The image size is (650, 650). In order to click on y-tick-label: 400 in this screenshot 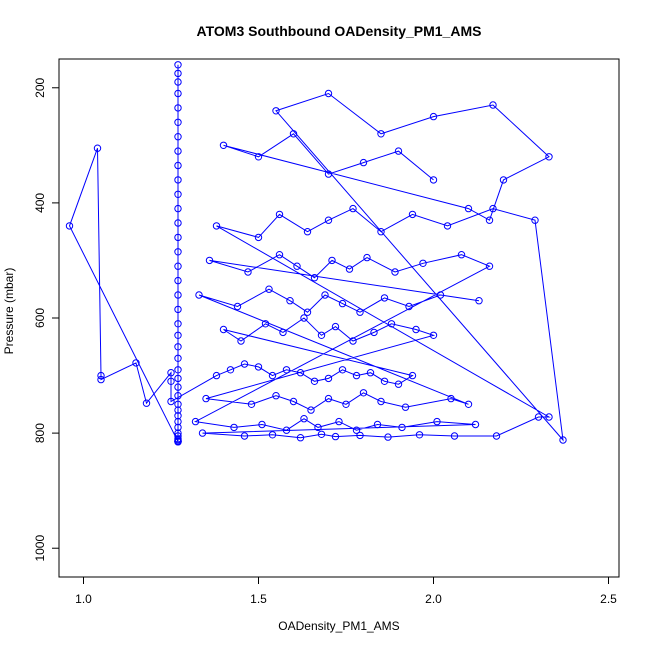, I will do `click(40, 203)`.